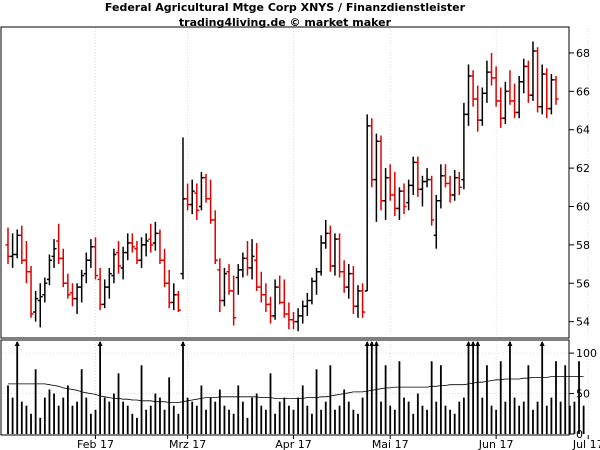 The height and width of the screenshot is (450, 600). Describe the element at coordinates (583, 130) in the screenshot. I see `price-tick-label-64: 64` at that location.